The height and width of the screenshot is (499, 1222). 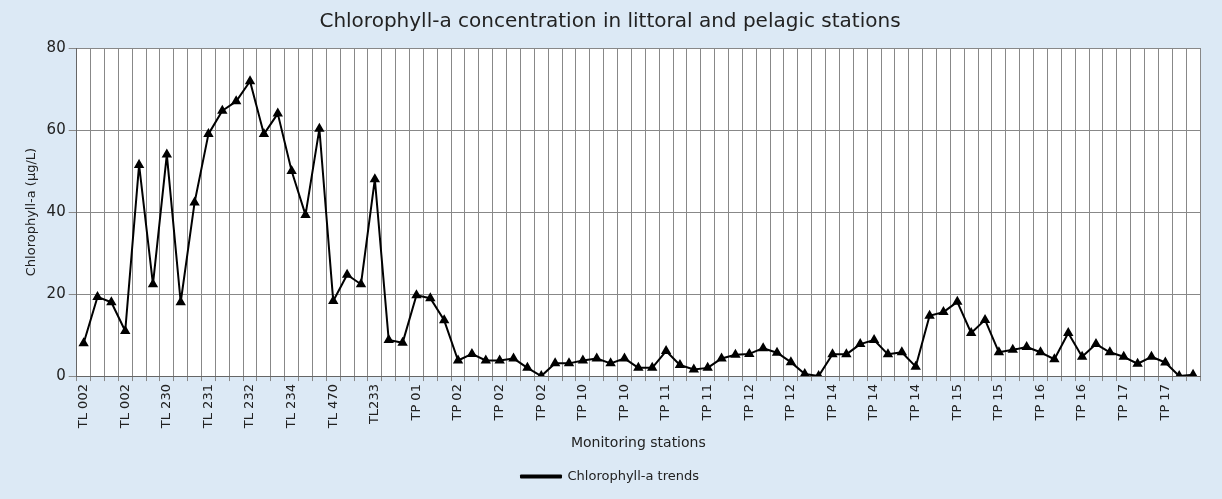 What do you see at coordinates (56, 292) in the screenshot?
I see `y-tick-label: 20` at bounding box center [56, 292].